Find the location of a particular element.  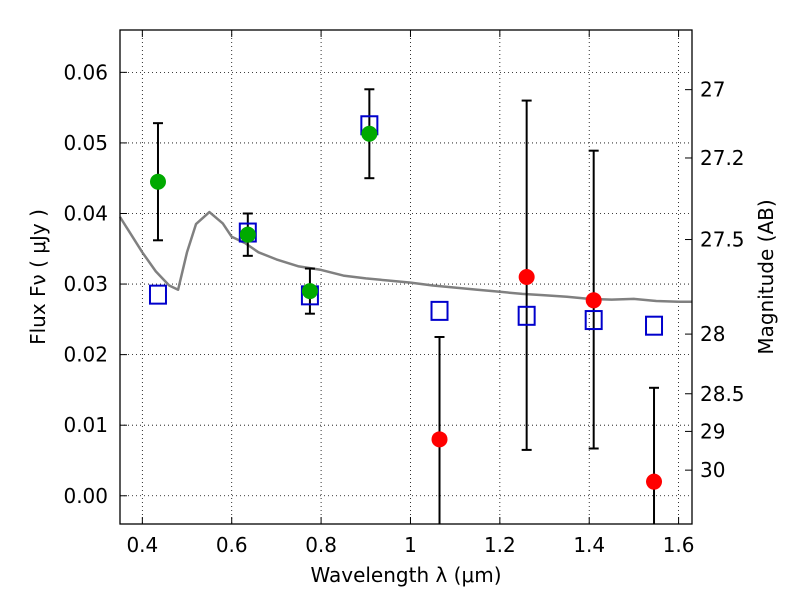

x-axis-label: Wavelength λ (μm) is located at coordinates (405, 575).